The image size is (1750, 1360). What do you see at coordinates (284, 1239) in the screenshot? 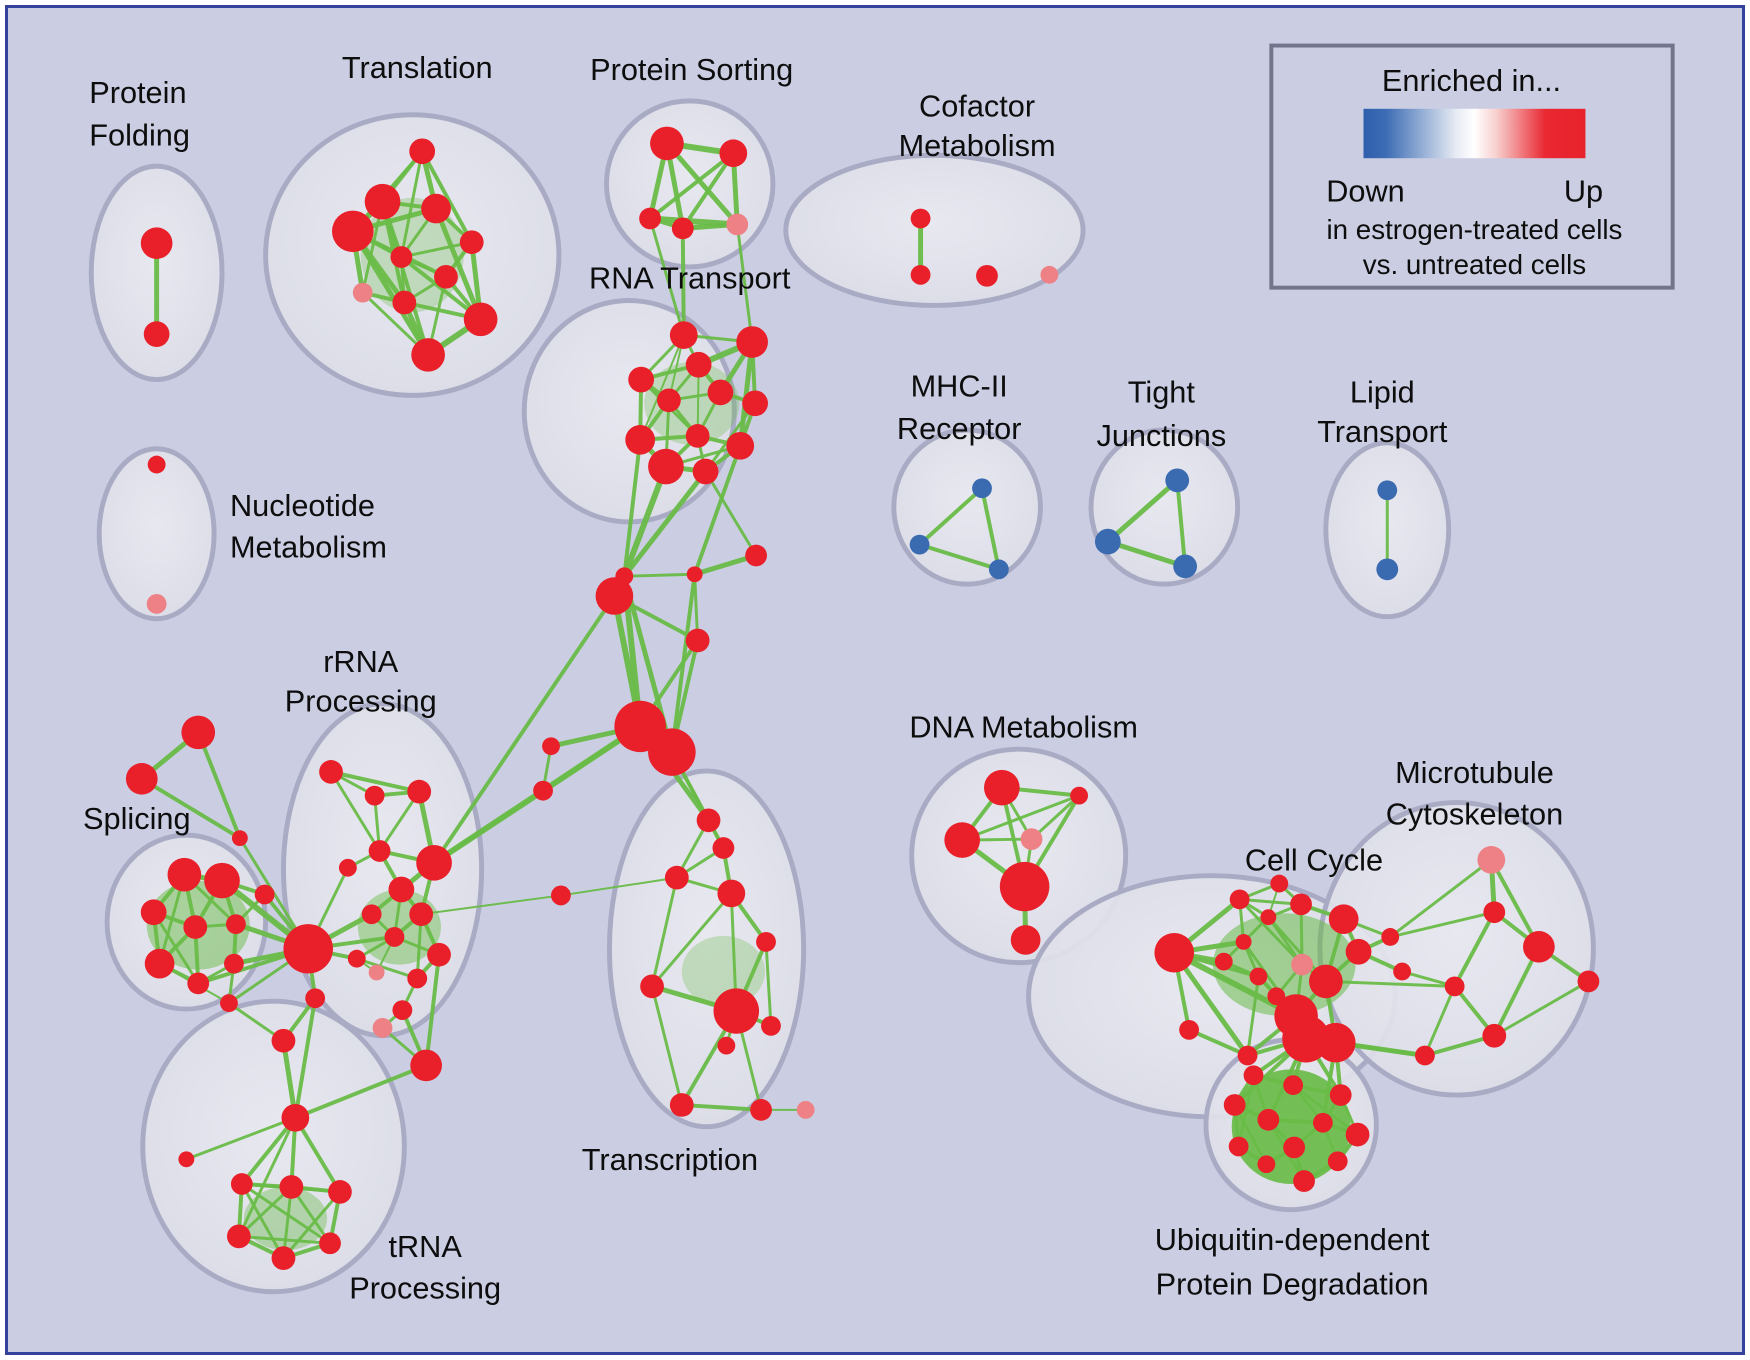
I see `edge-tn4-tn6` at bounding box center [284, 1239].